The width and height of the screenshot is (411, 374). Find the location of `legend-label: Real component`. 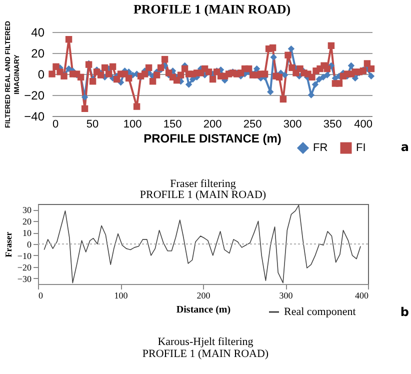

legend-label: Real component is located at coordinates (320, 312).